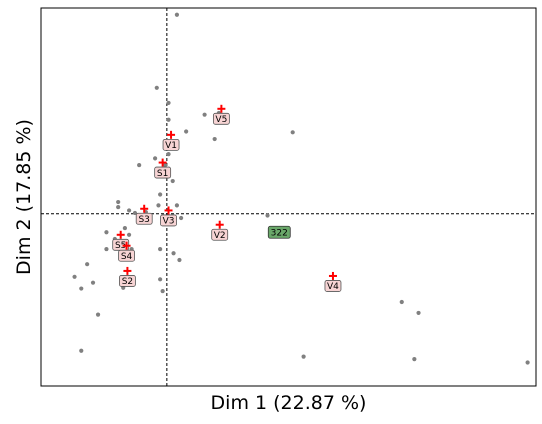 The image size is (542, 424). I want to click on variable-marker-v4: V4, so click(333, 281).